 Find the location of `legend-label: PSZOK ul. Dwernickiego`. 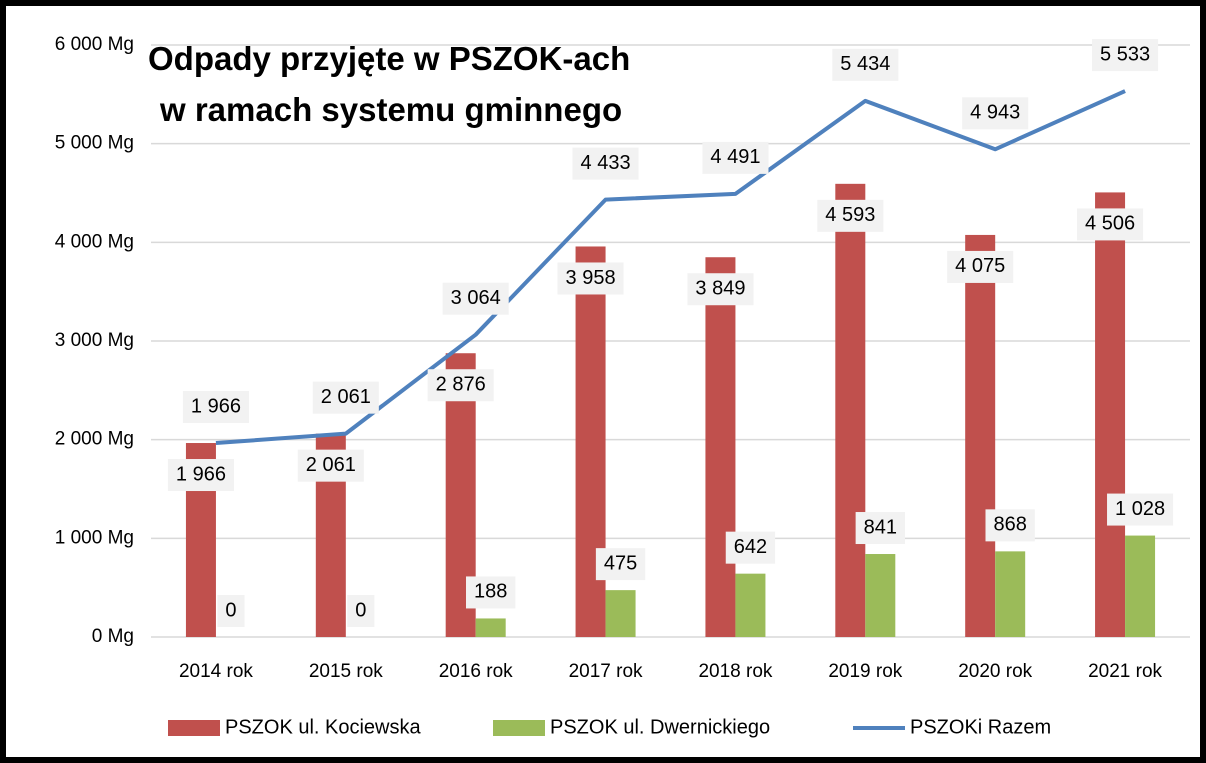

legend-label: PSZOK ul. Dwernickiego is located at coordinates (660, 727).